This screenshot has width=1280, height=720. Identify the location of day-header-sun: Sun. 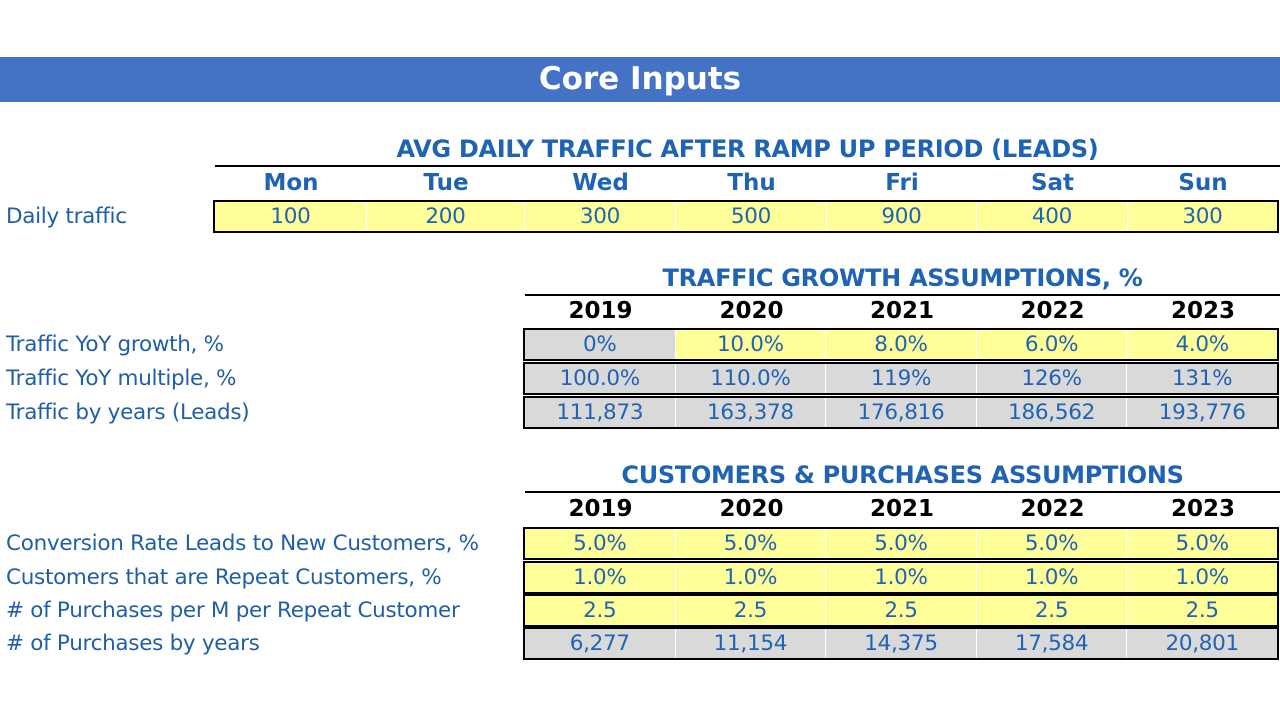
(1203, 183).